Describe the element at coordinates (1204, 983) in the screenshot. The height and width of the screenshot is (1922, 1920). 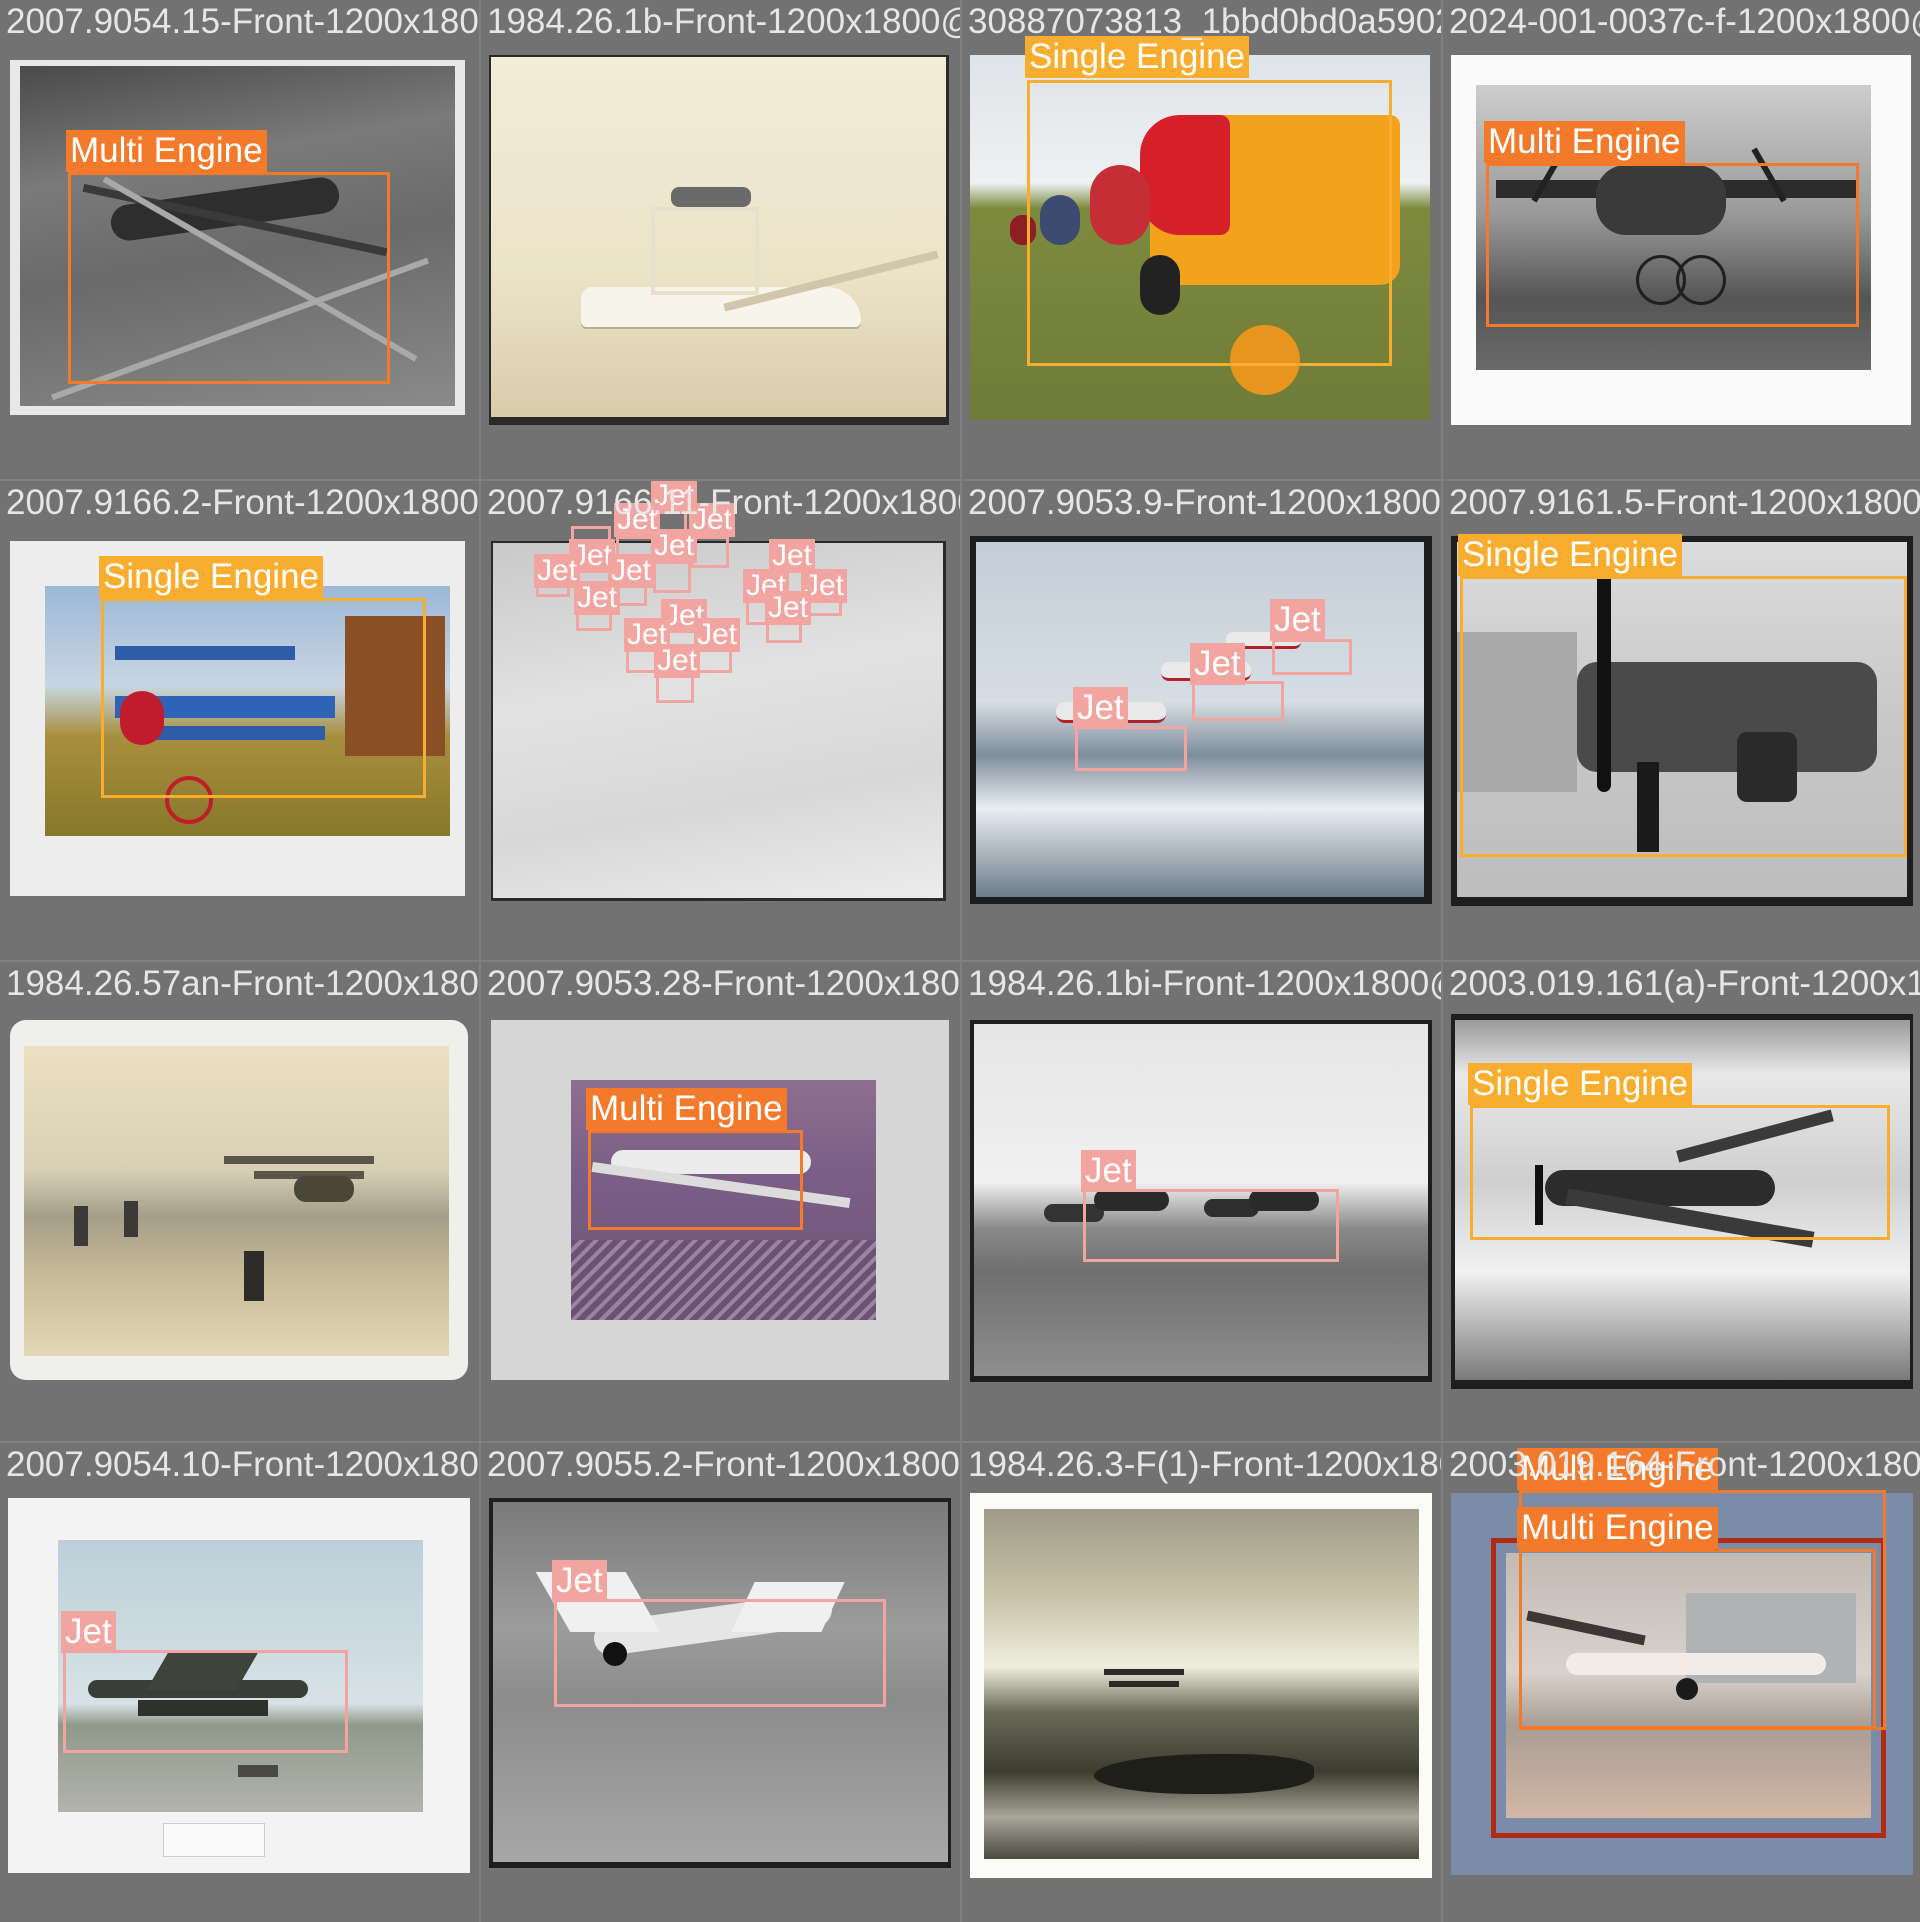
I see `tile-filename: 1984.26.1bi-Front-1200x1800@300dpi.png` at that location.